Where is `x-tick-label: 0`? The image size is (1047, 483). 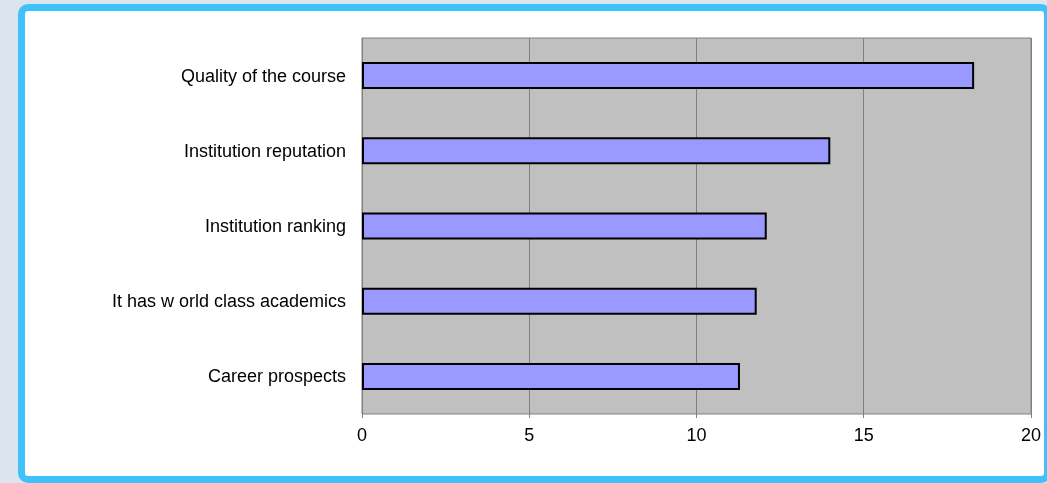
x-tick-label: 0 is located at coordinates (362, 435).